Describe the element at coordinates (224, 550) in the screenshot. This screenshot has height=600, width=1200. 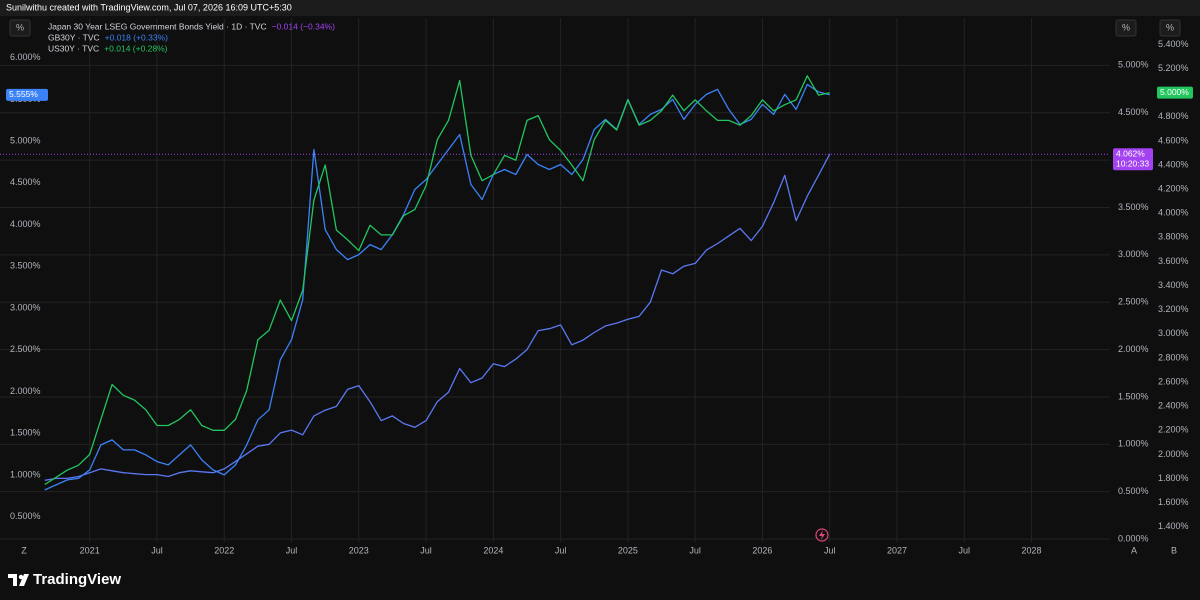
I see `x-tick-label: 2022` at that location.